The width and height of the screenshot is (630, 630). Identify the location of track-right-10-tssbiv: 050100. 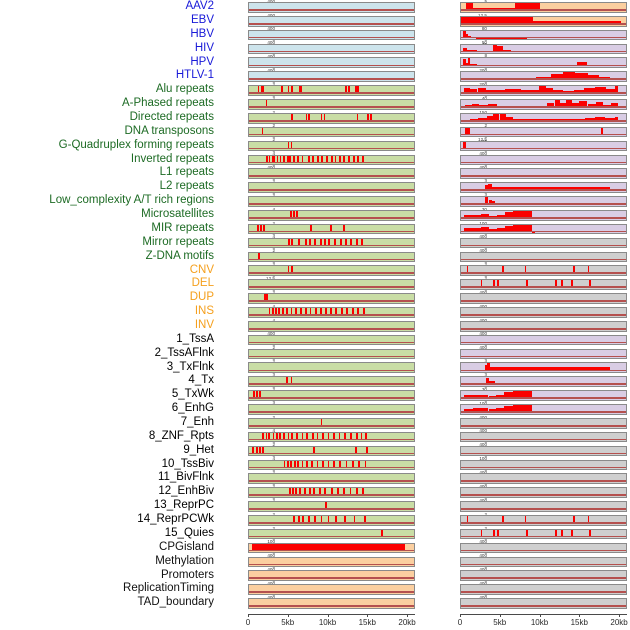
(543, 464).